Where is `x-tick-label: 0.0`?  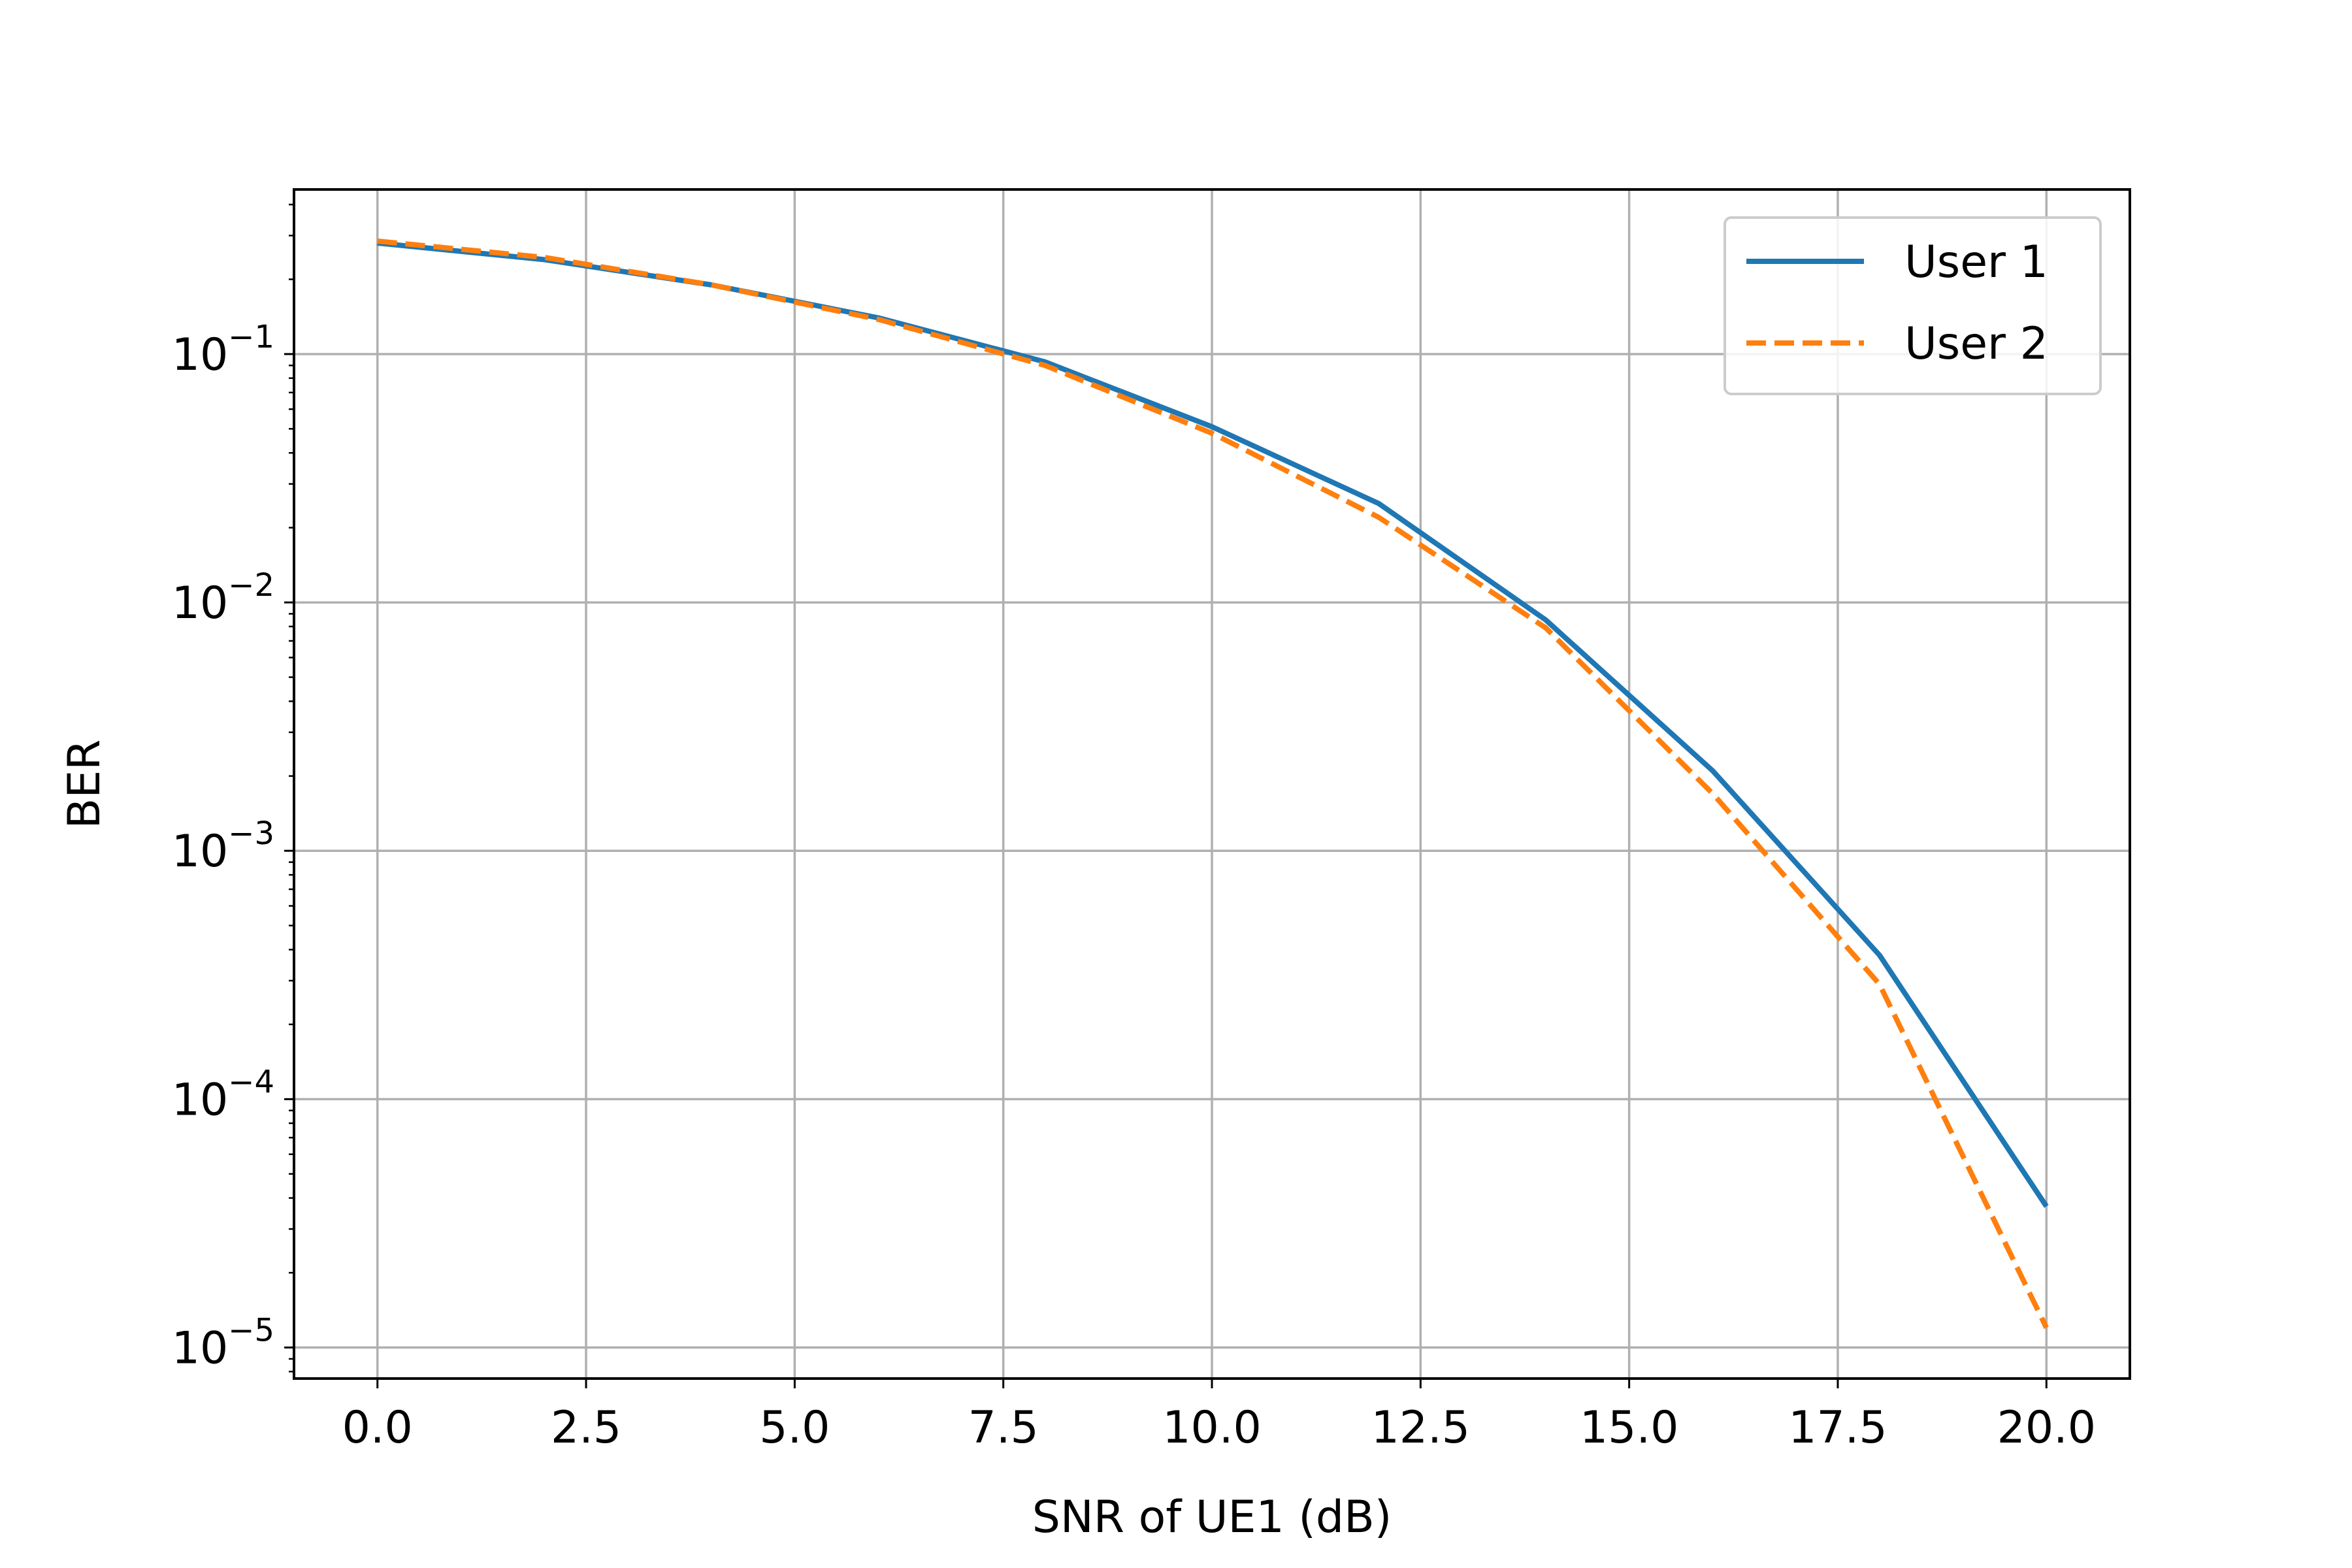
x-tick-label: 0.0 is located at coordinates (377, 1428).